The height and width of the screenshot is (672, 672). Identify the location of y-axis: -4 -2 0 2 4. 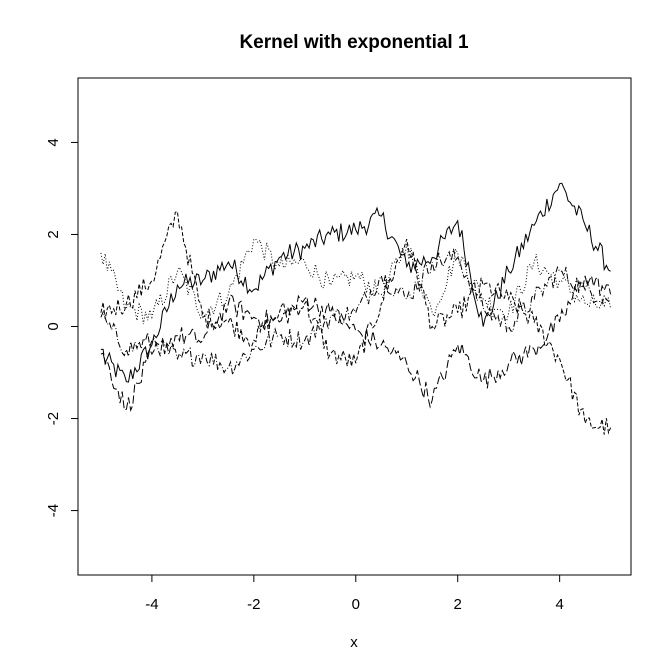
(62, 327).